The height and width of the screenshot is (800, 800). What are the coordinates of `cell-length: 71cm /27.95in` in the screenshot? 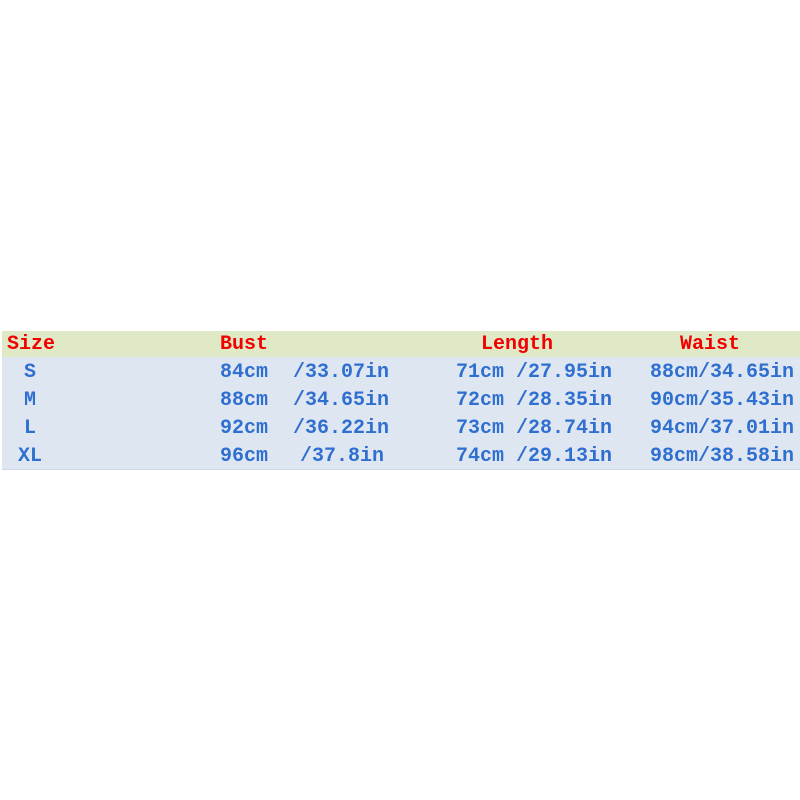 It's located at (534, 372).